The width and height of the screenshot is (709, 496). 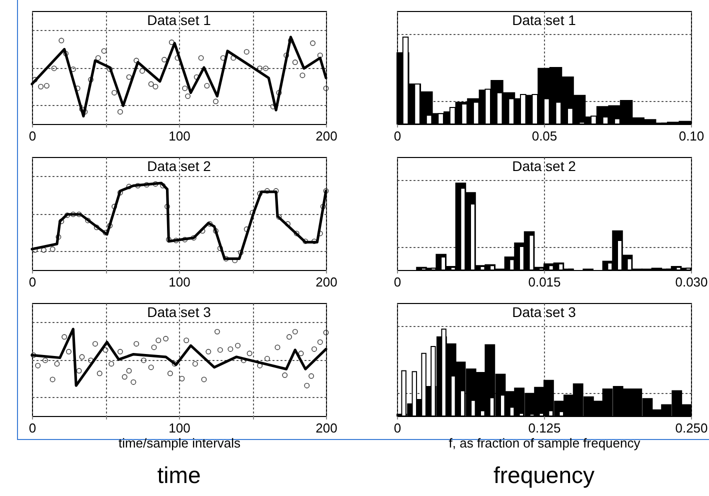 I want to click on text: time, so click(x=179, y=475).